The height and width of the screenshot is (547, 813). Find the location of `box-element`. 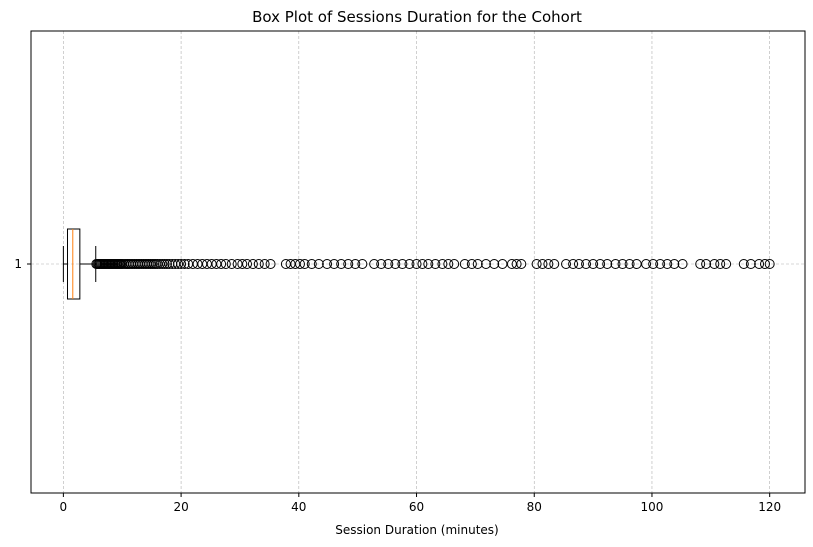

box-element is located at coordinates (79, 264).